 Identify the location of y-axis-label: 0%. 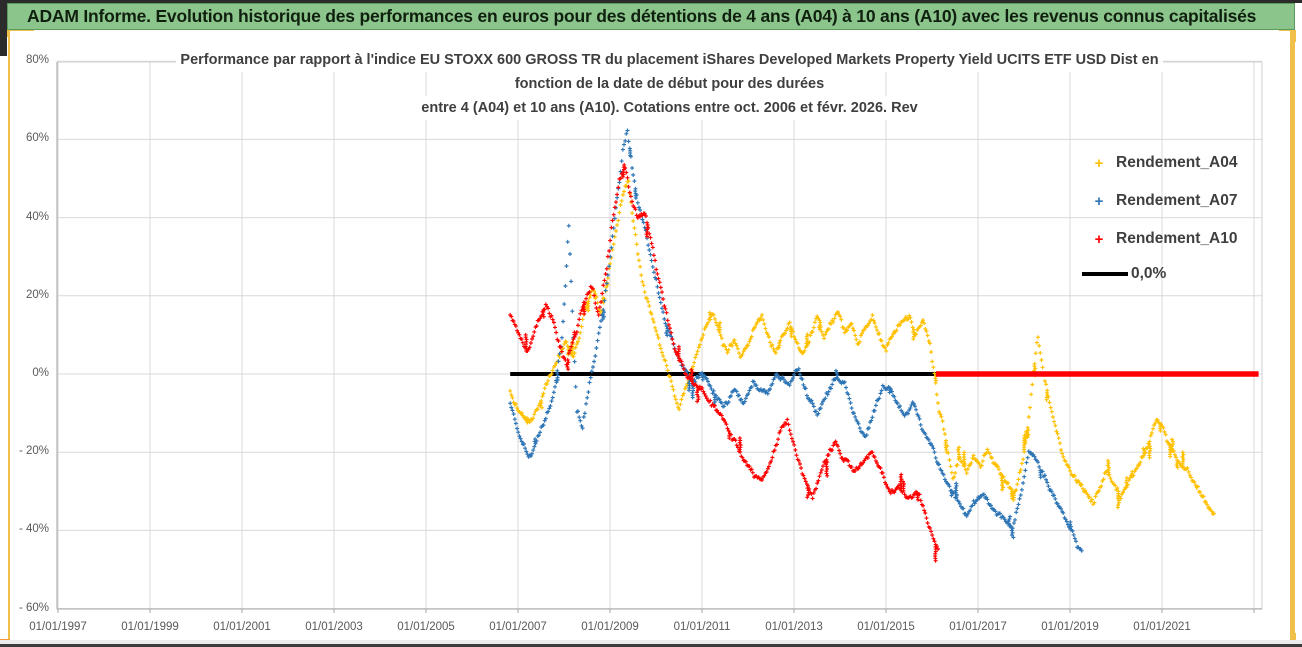
(40, 373).